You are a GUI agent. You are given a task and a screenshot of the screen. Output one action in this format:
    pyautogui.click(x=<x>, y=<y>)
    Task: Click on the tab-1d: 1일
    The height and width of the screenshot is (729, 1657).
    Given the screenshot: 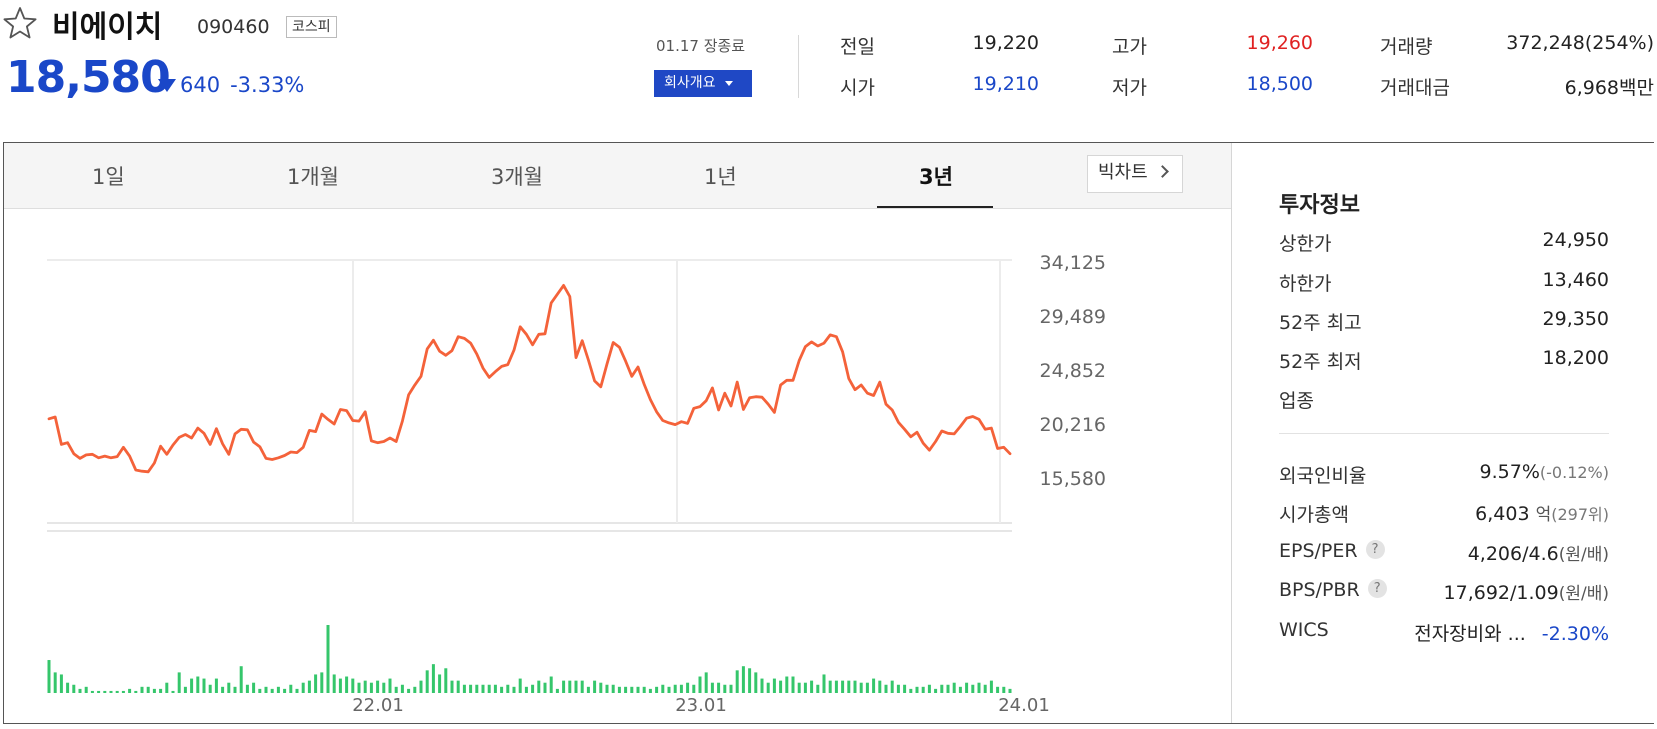 What is the action you would take?
    pyautogui.click(x=108, y=177)
    